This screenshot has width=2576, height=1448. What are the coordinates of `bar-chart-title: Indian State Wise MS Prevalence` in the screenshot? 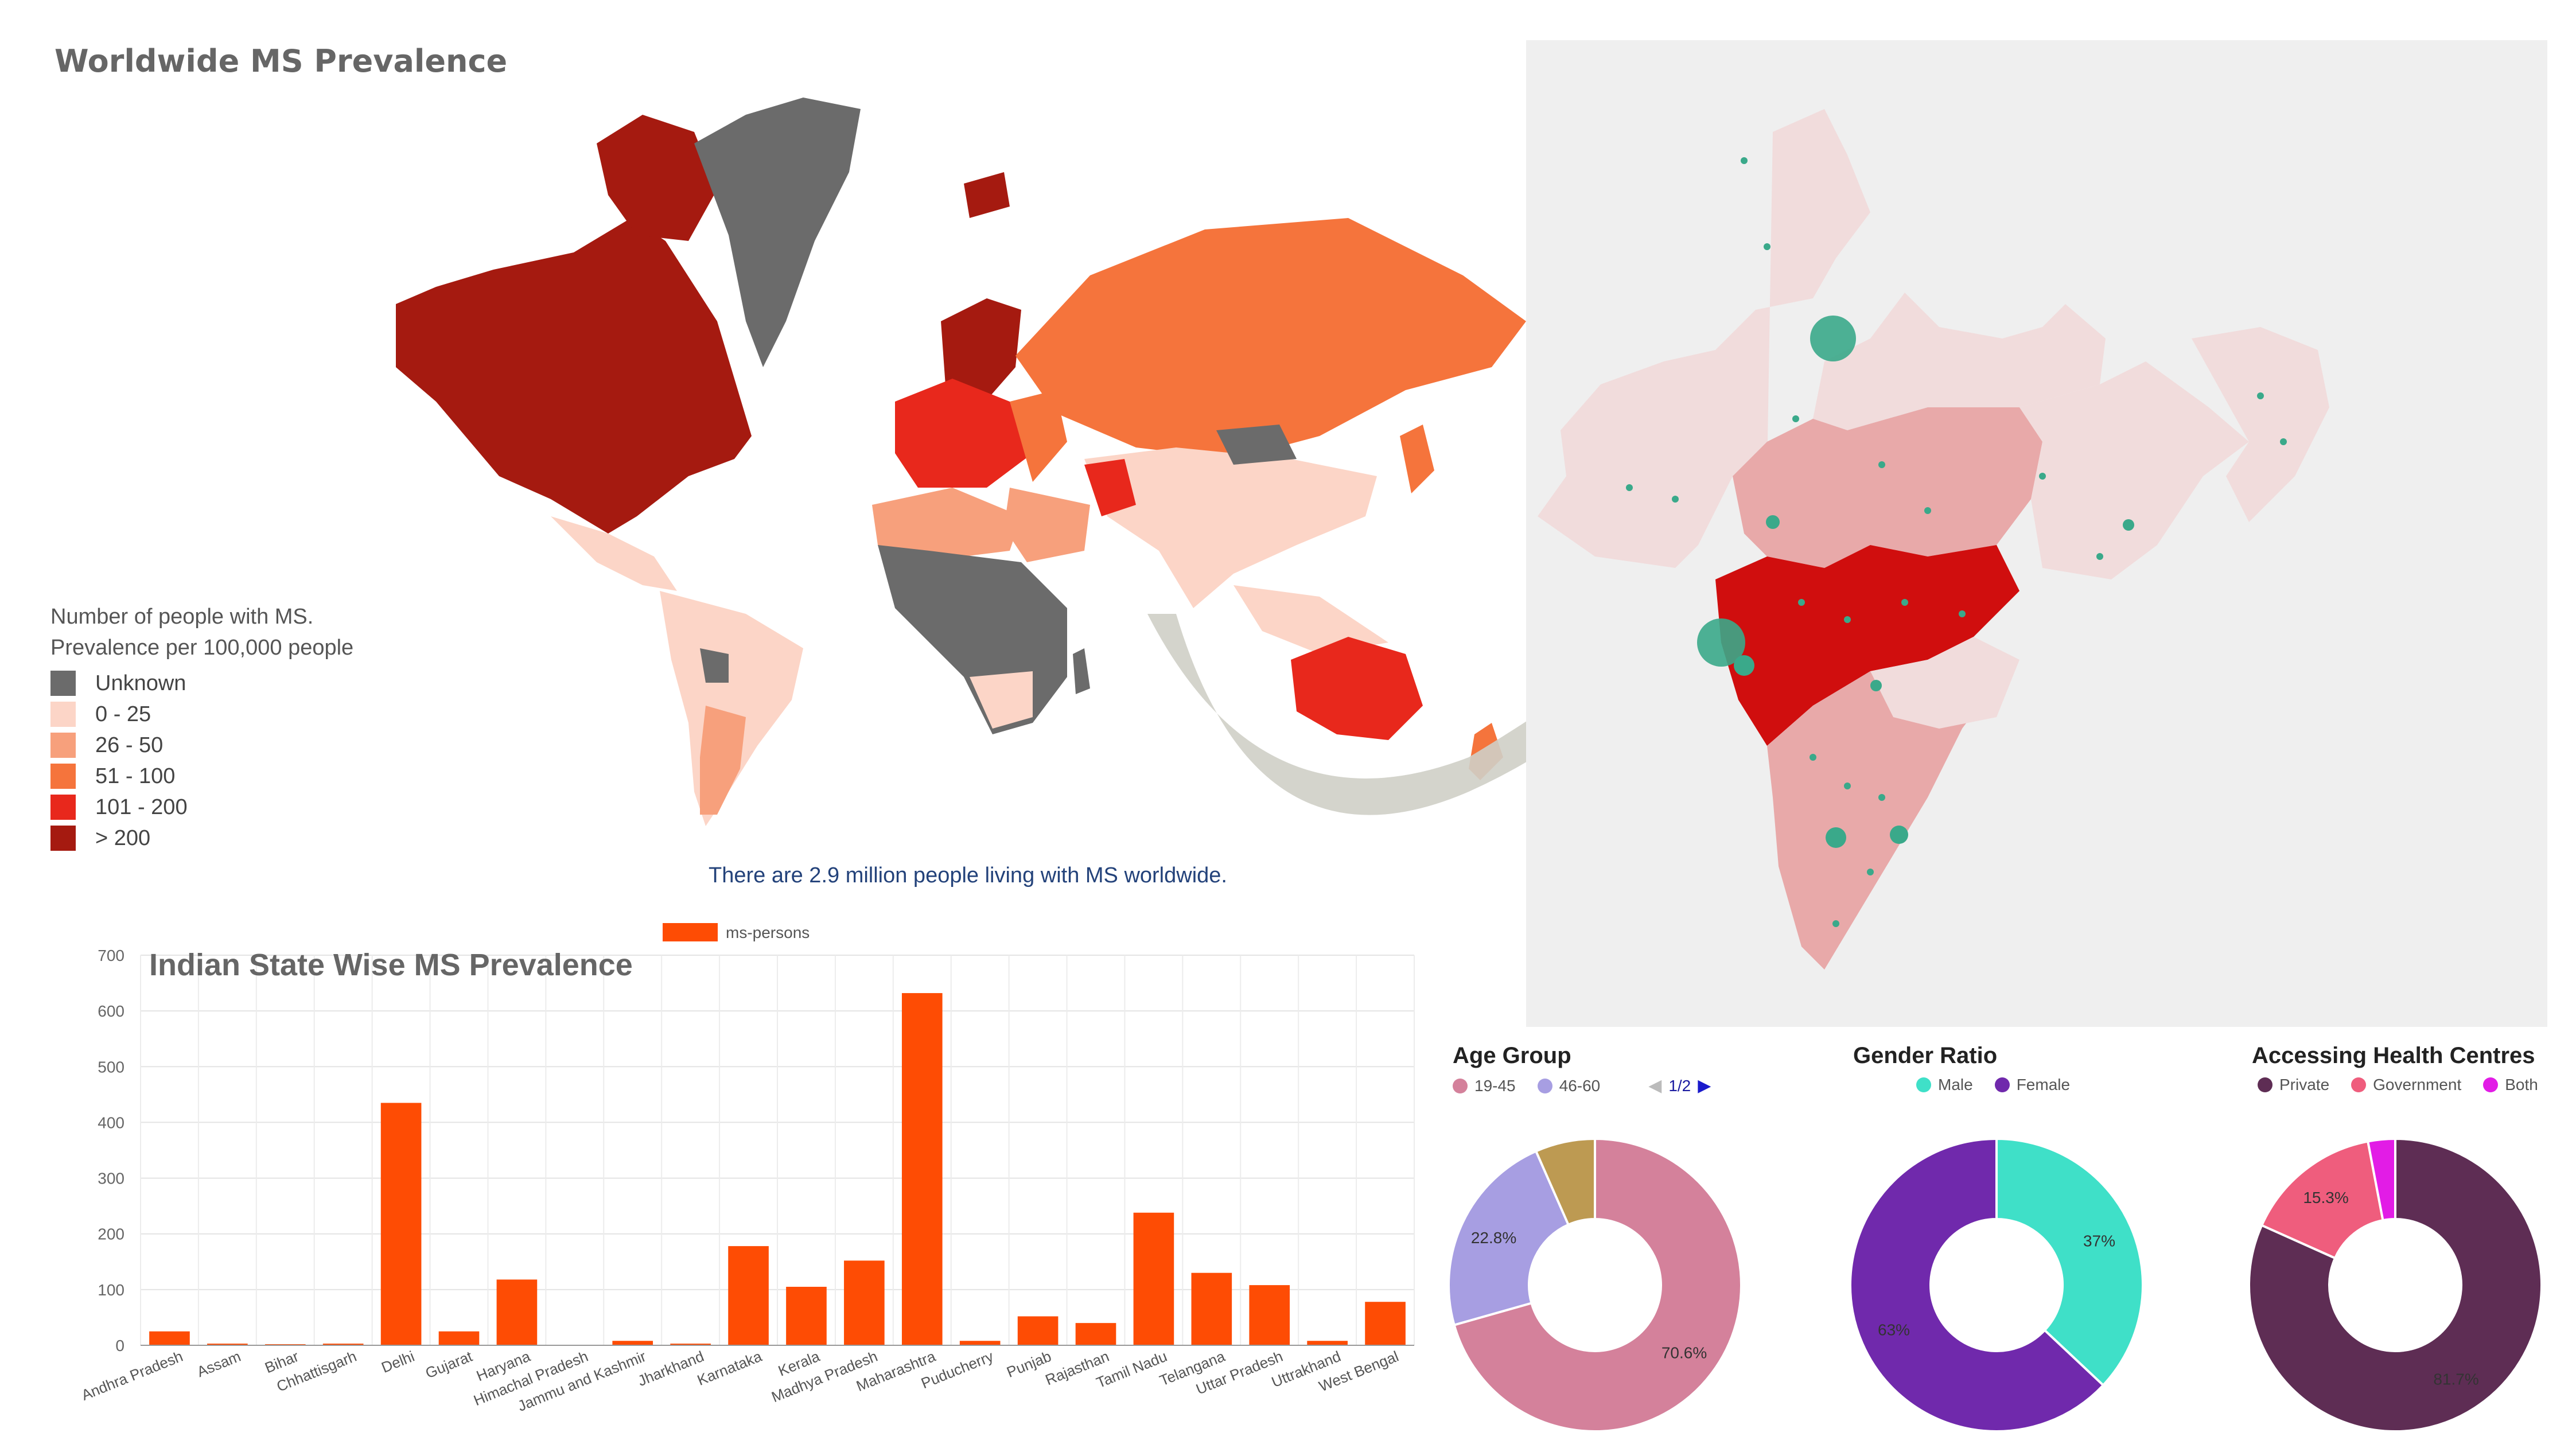 It's located at (391, 965).